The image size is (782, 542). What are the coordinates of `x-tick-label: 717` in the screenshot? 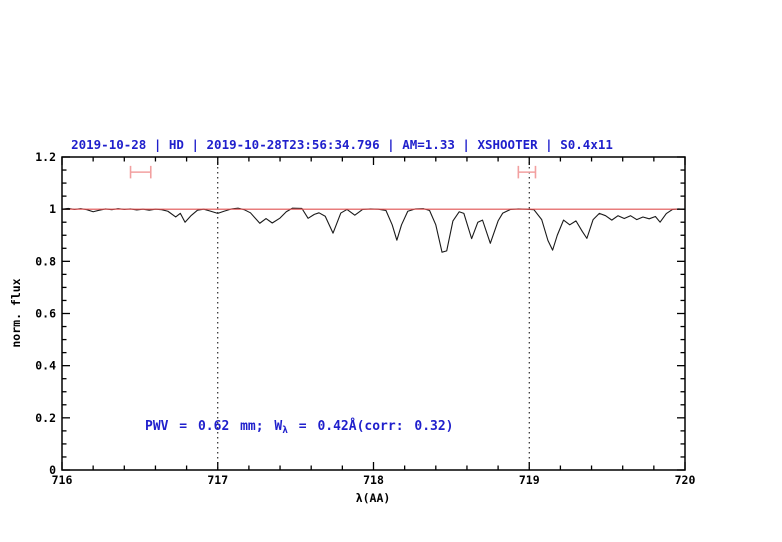 It's located at (217, 480).